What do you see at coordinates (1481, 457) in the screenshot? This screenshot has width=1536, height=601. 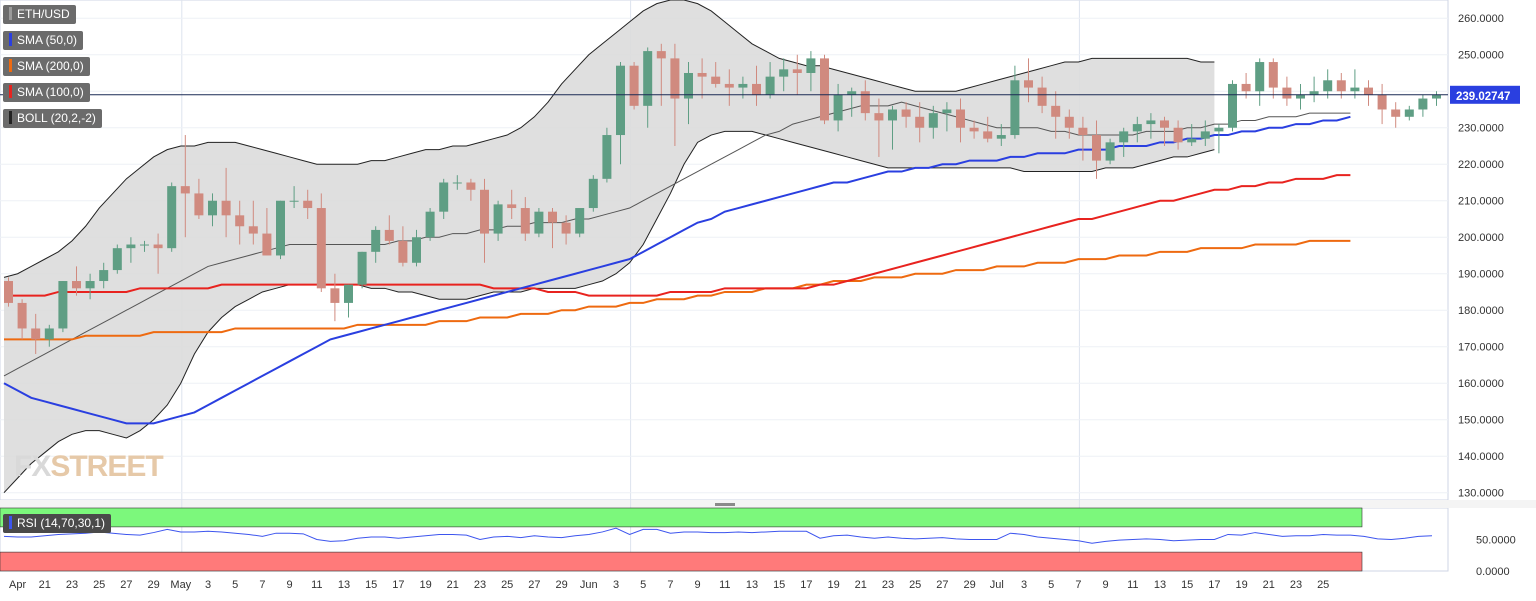 I see `y-tick-label: 140.0000` at bounding box center [1481, 457].